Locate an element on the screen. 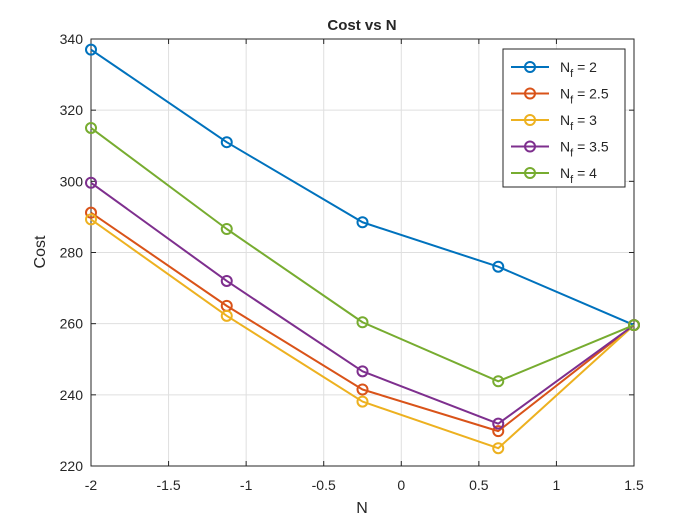  y-tick-label: 300 is located at coordinates (72, 181).